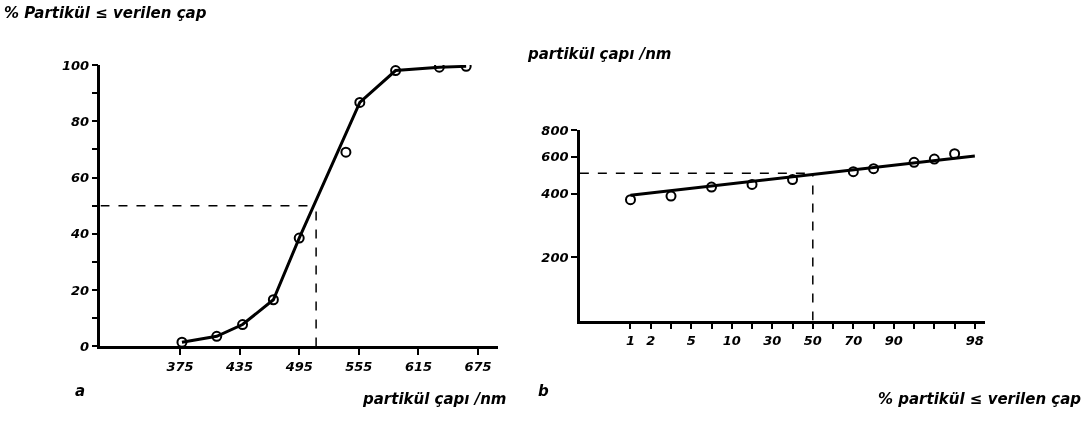 The image size is (1092, 426). What do you see at coordinates (555, 257) in the screenshot?
I see `y-tick-label: 200` at bounding box center [555, 257].